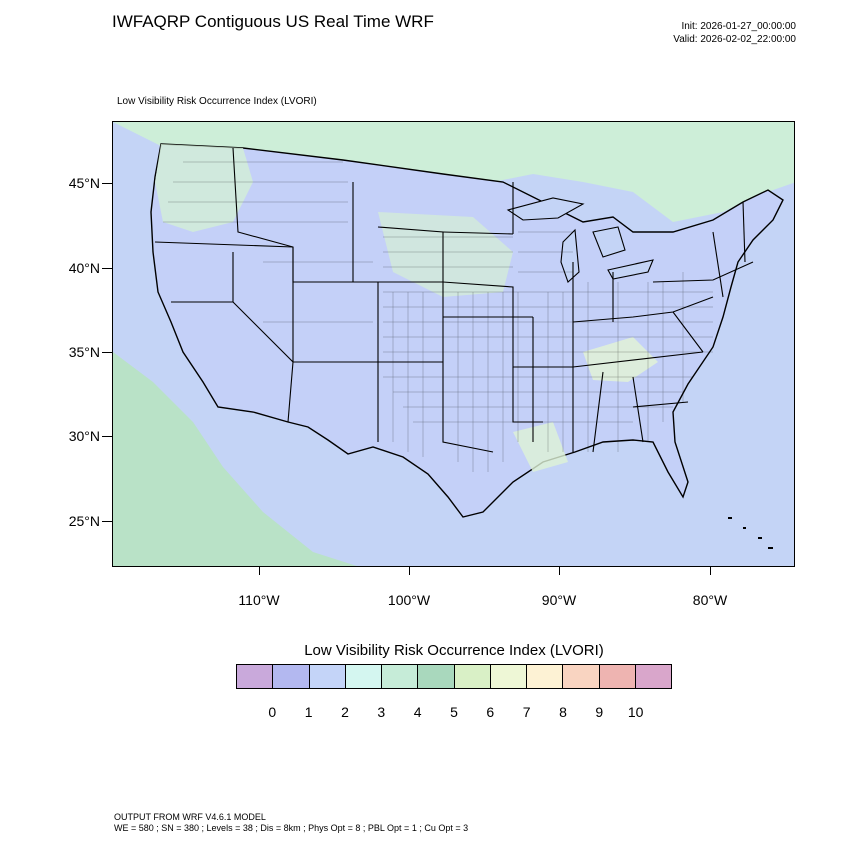 The height and width of the screenshot is (850, 850). Describe the element at coordinates (272, 712) in the screenshot. I see `legend-label: 0` at that location.